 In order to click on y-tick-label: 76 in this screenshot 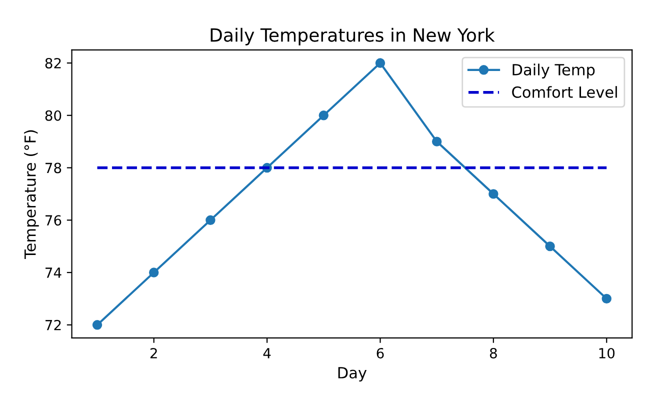, I will do `click(54, 220)`.